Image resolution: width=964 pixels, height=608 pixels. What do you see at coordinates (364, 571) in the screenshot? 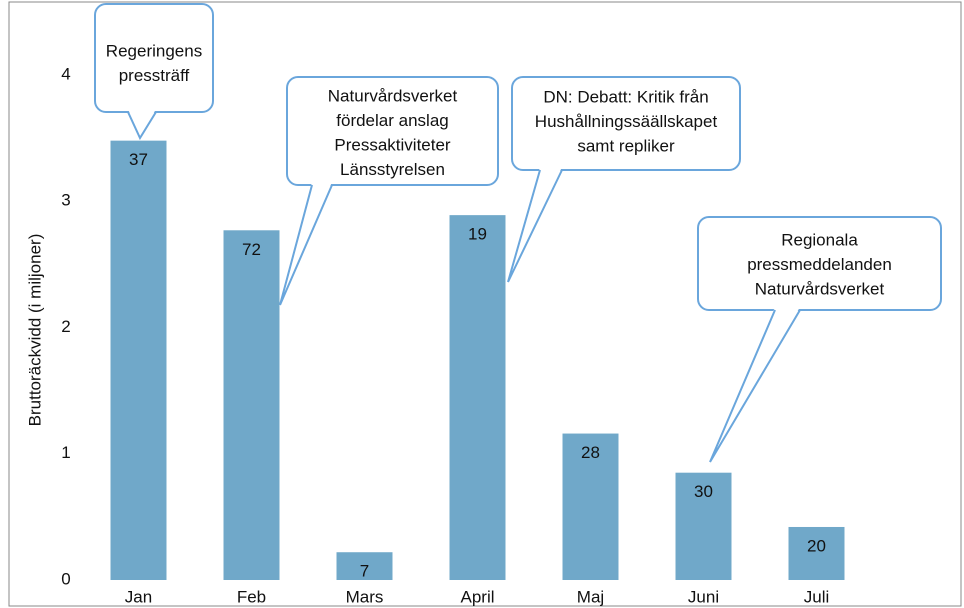
I see `bar-label: 7` at bounding box center [364, 571].